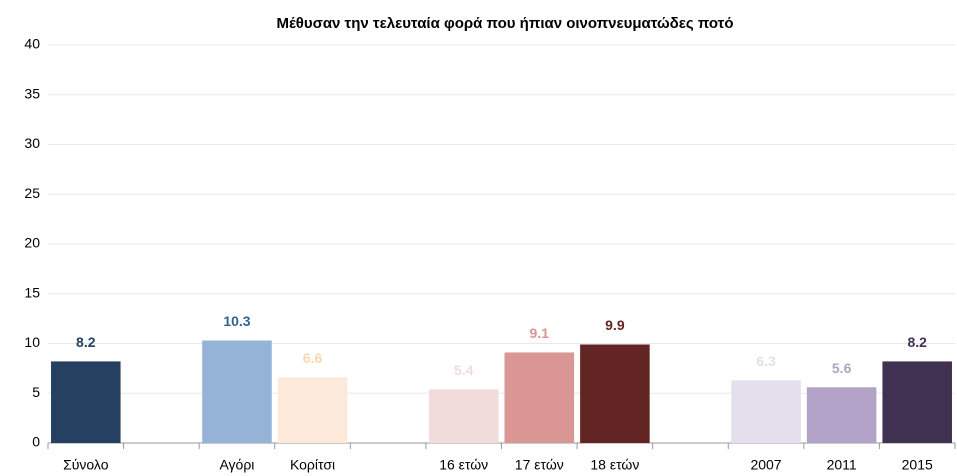  Describe the element at coordinates (539, 465) in the screenshot. I see `x-tick-label: 17 ετών` at that location.